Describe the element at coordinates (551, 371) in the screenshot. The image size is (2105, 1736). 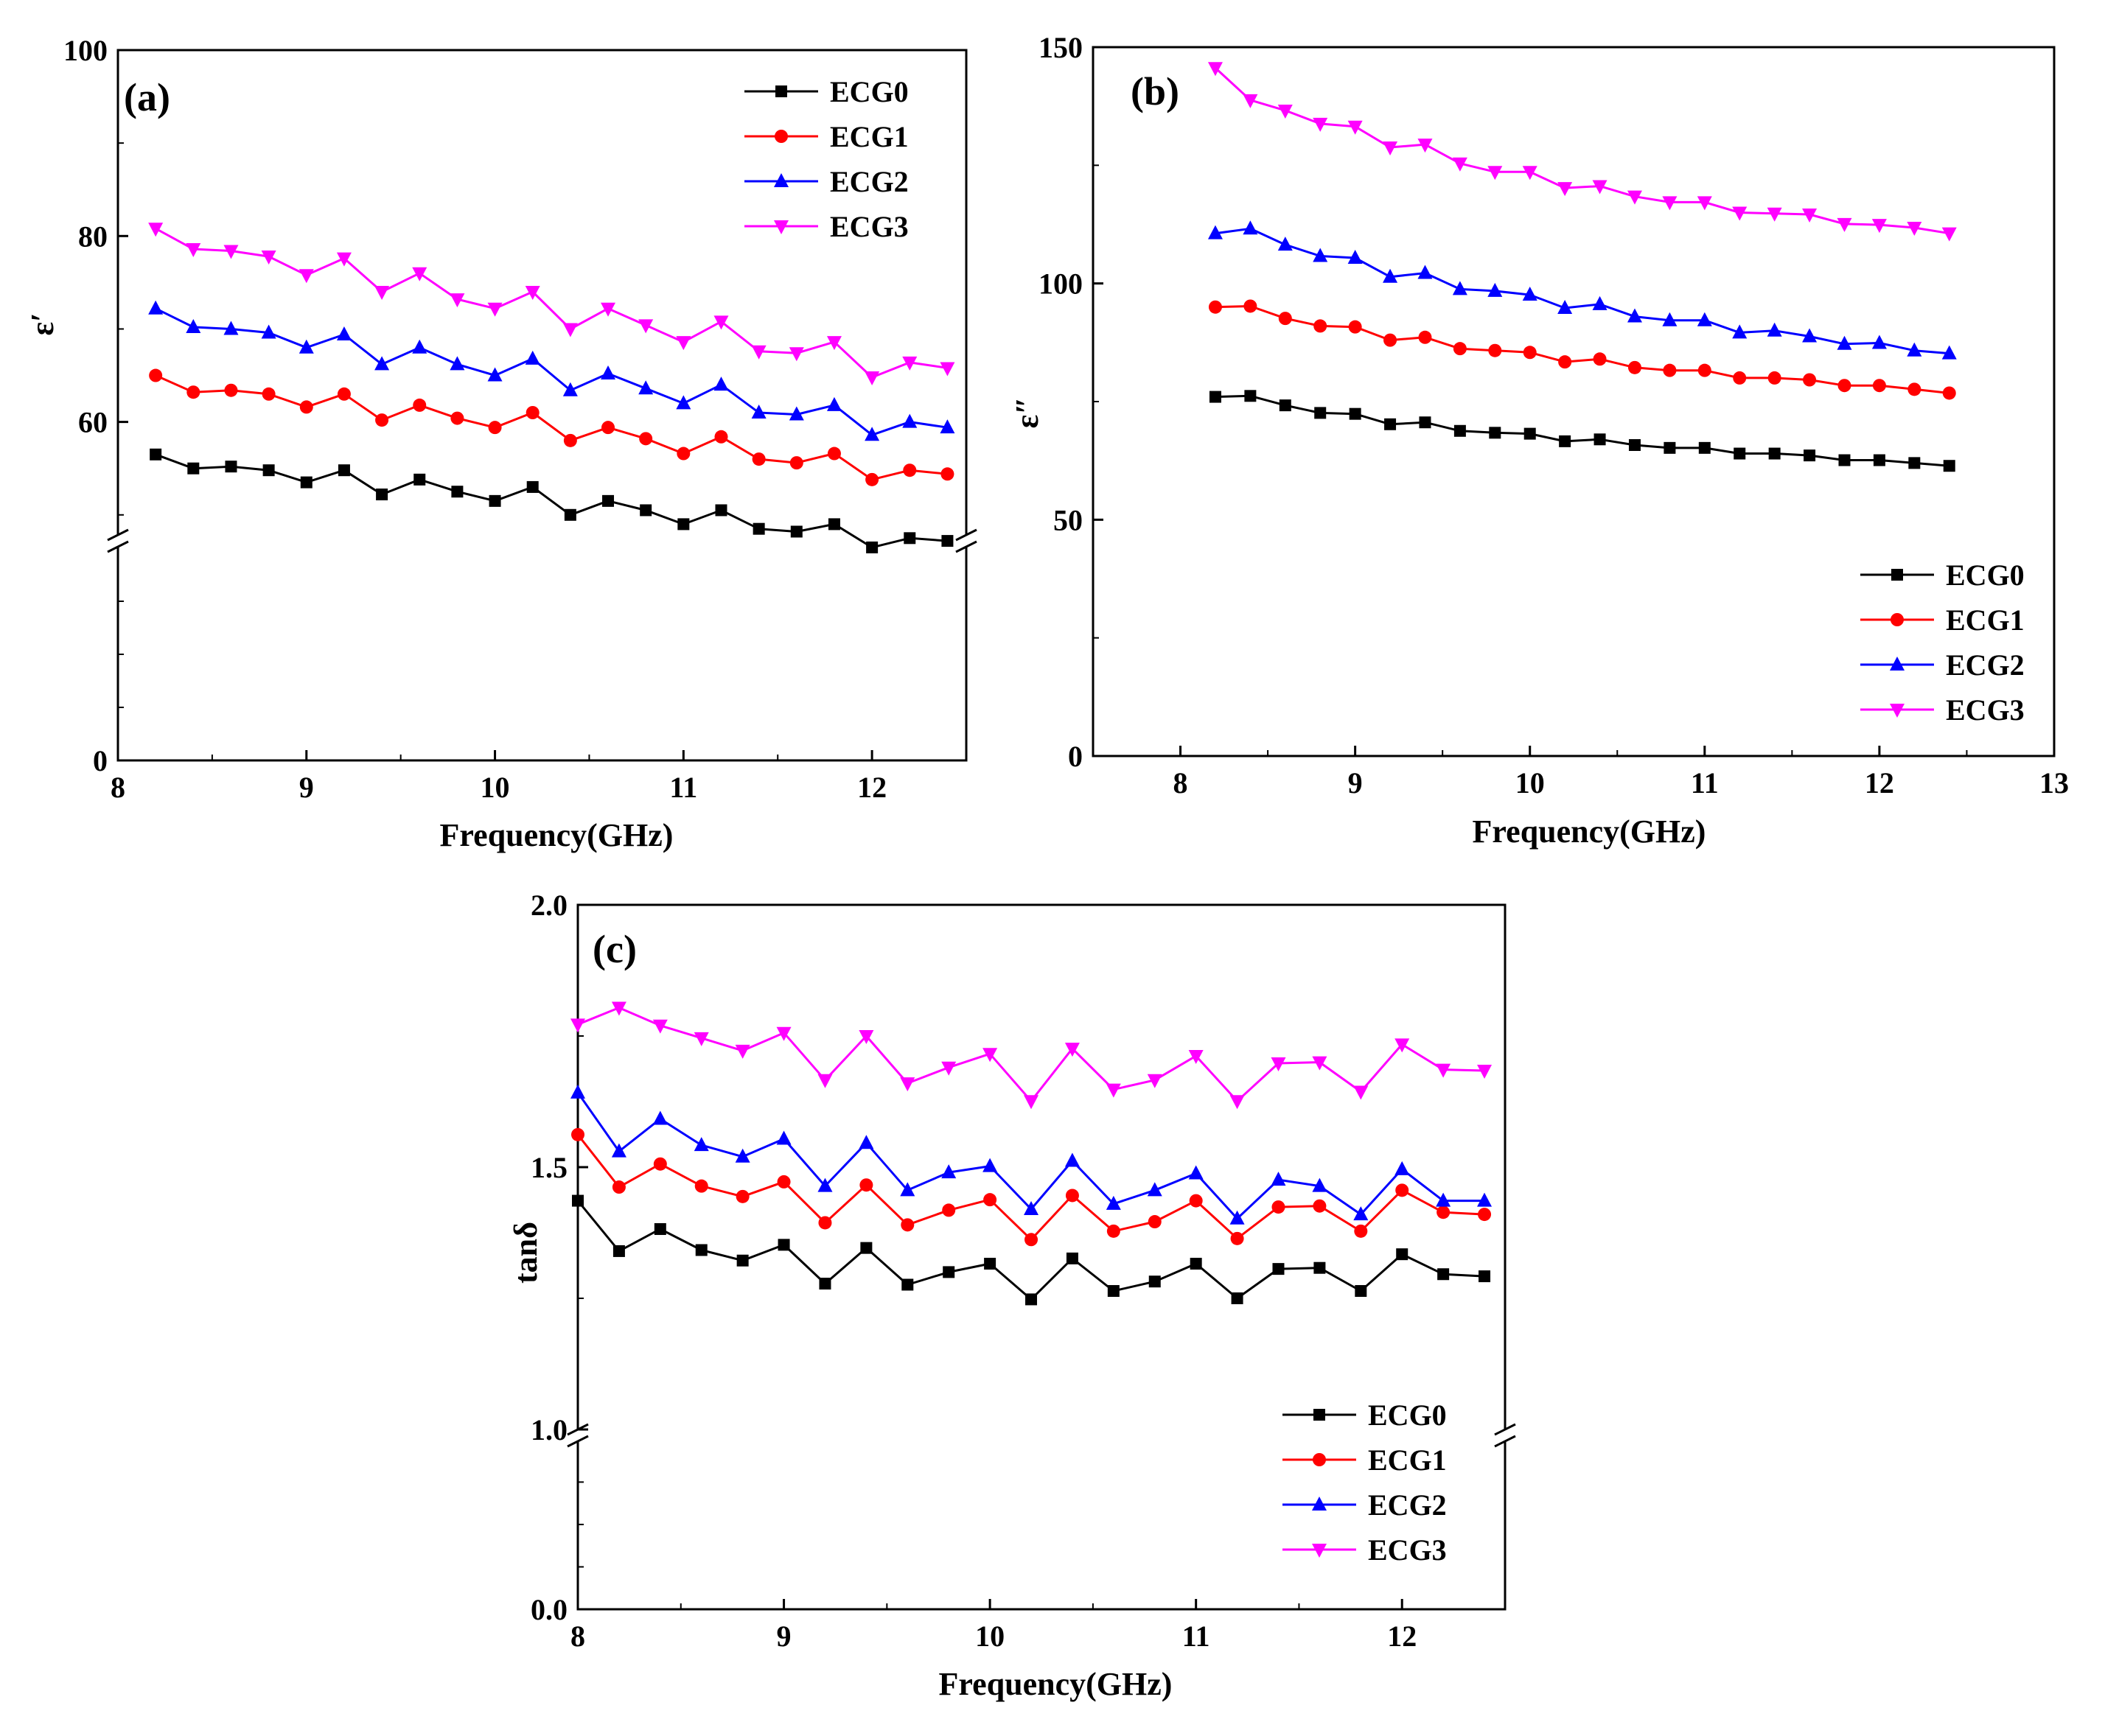
I see `series-line-0-ECG2` at that location.